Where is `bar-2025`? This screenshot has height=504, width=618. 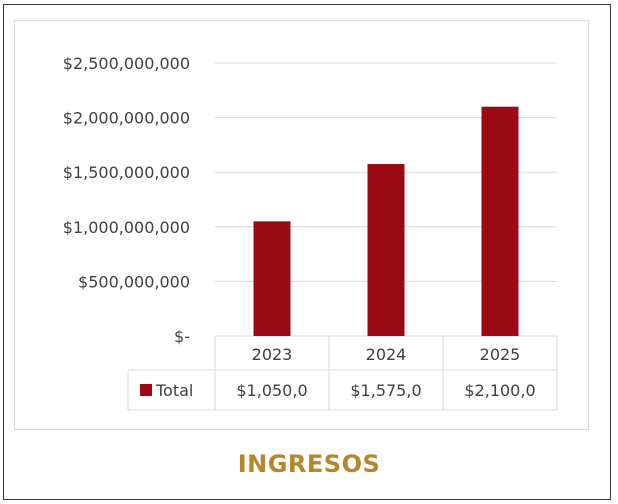 bar-2025 is located at coordinates (500, 221).